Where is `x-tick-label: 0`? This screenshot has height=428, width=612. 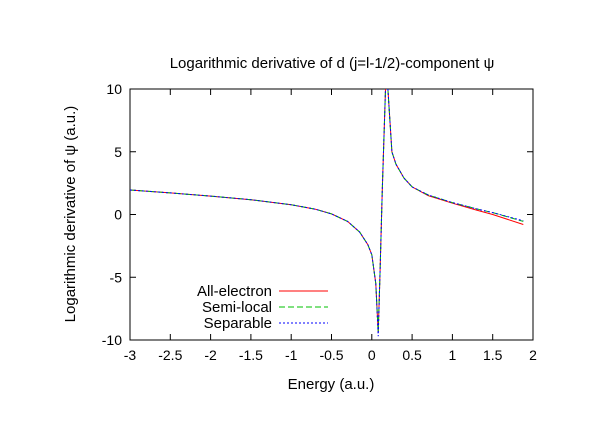 x-tick-label: 0 is located at coordinates (372, 355).